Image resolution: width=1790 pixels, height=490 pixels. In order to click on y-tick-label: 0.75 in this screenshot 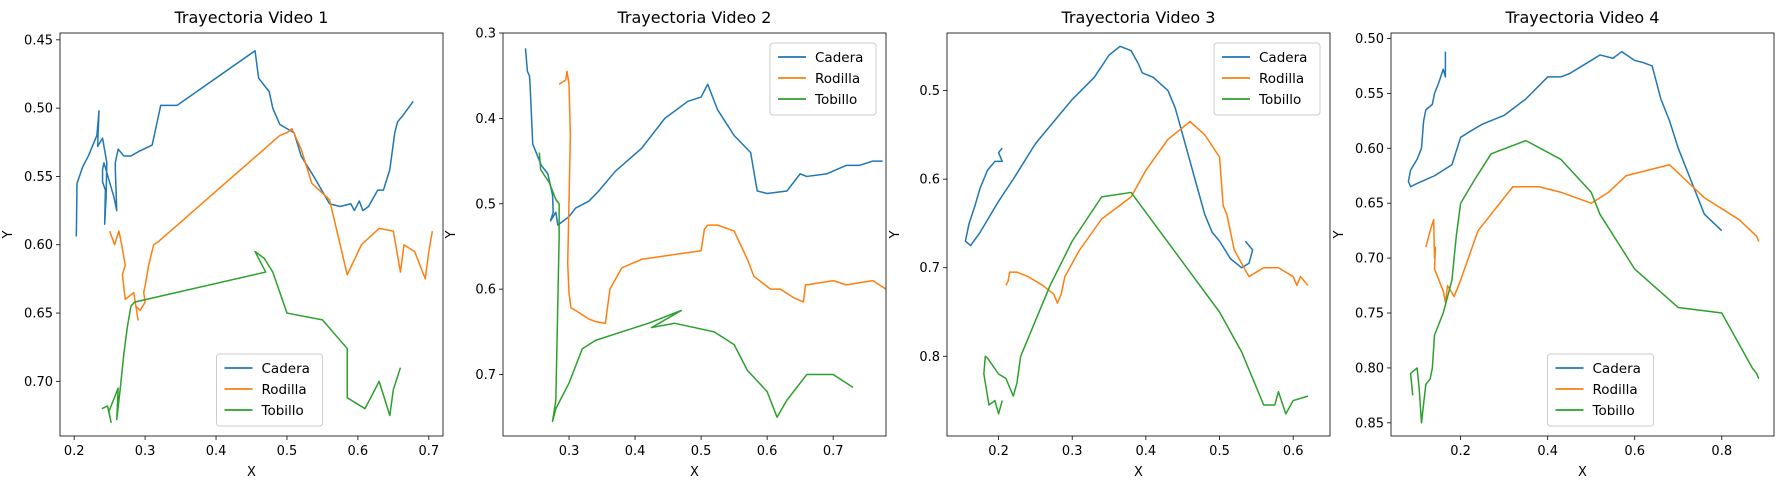, I will do `click(1369, 314)`.